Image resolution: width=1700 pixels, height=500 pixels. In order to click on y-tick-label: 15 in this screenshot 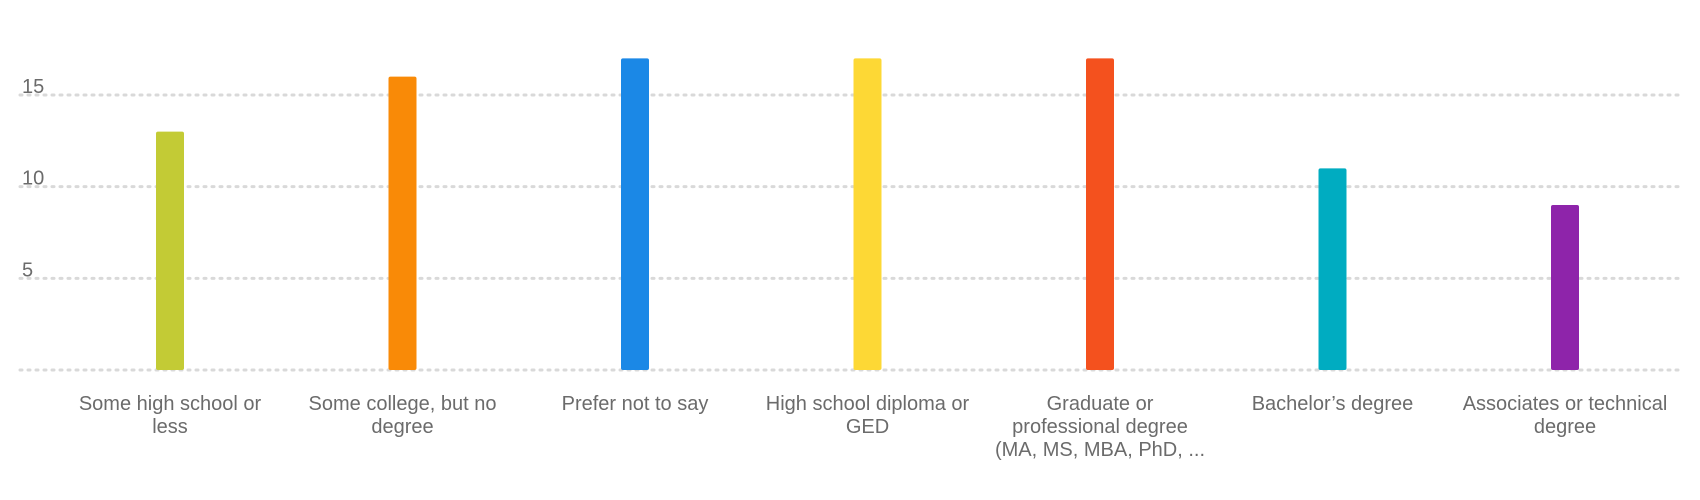, I will do `click(33, 87)`.